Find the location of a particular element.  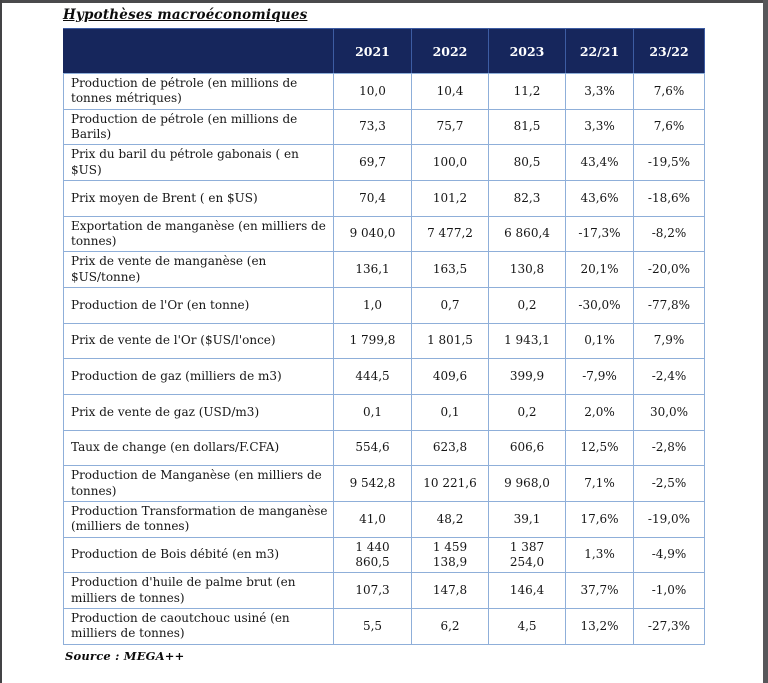

row-value: 136,1 is located at coordinates (372, 270).